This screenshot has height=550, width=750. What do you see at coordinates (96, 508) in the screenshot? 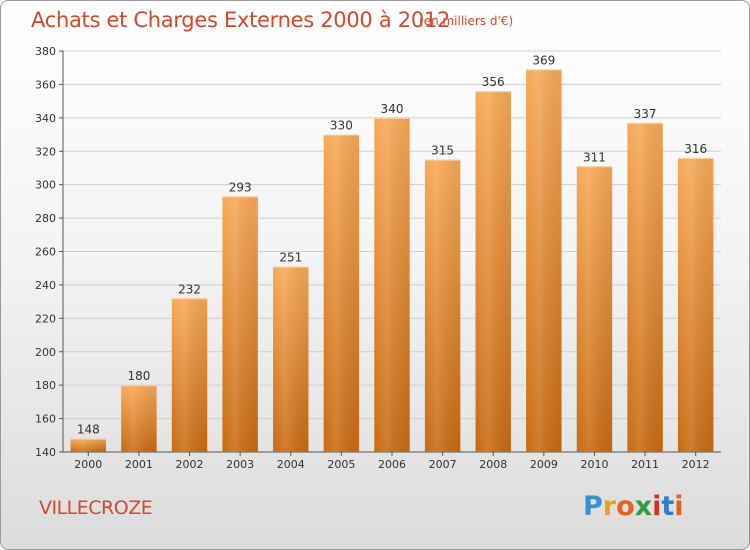
I see `commune-name: VILLECROZE` at bounding box center [96, 508].